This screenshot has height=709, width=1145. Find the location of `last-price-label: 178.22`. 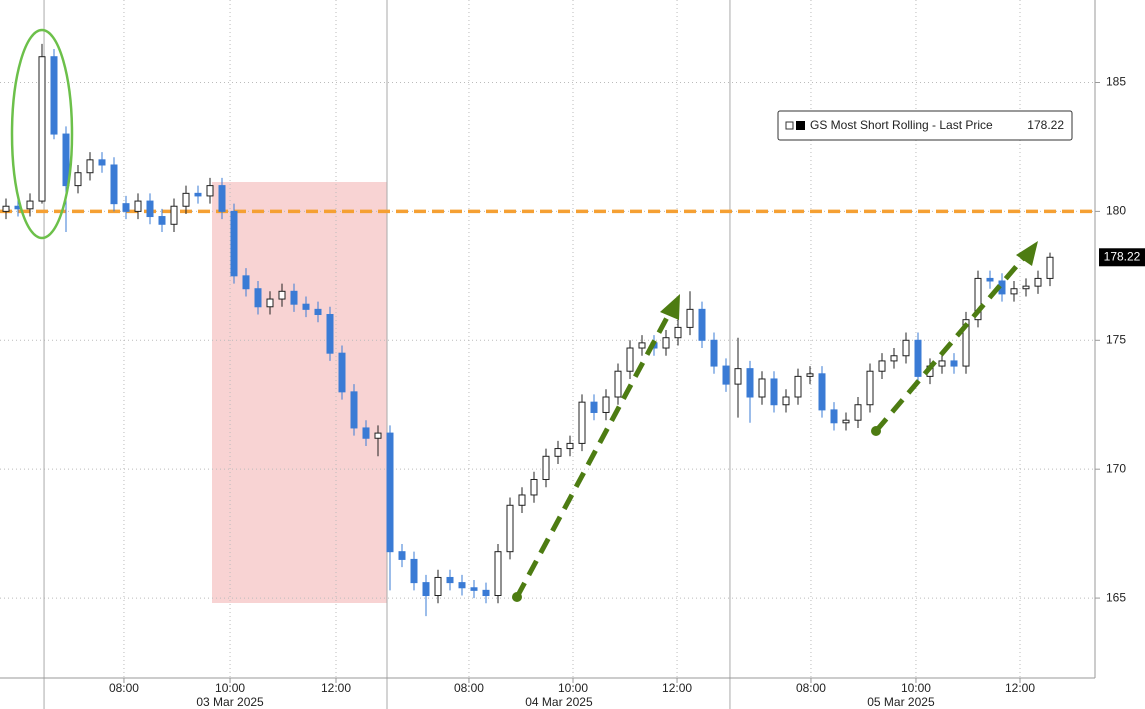

last-price-label: 178.22 is located at coordinates (1122, 256).